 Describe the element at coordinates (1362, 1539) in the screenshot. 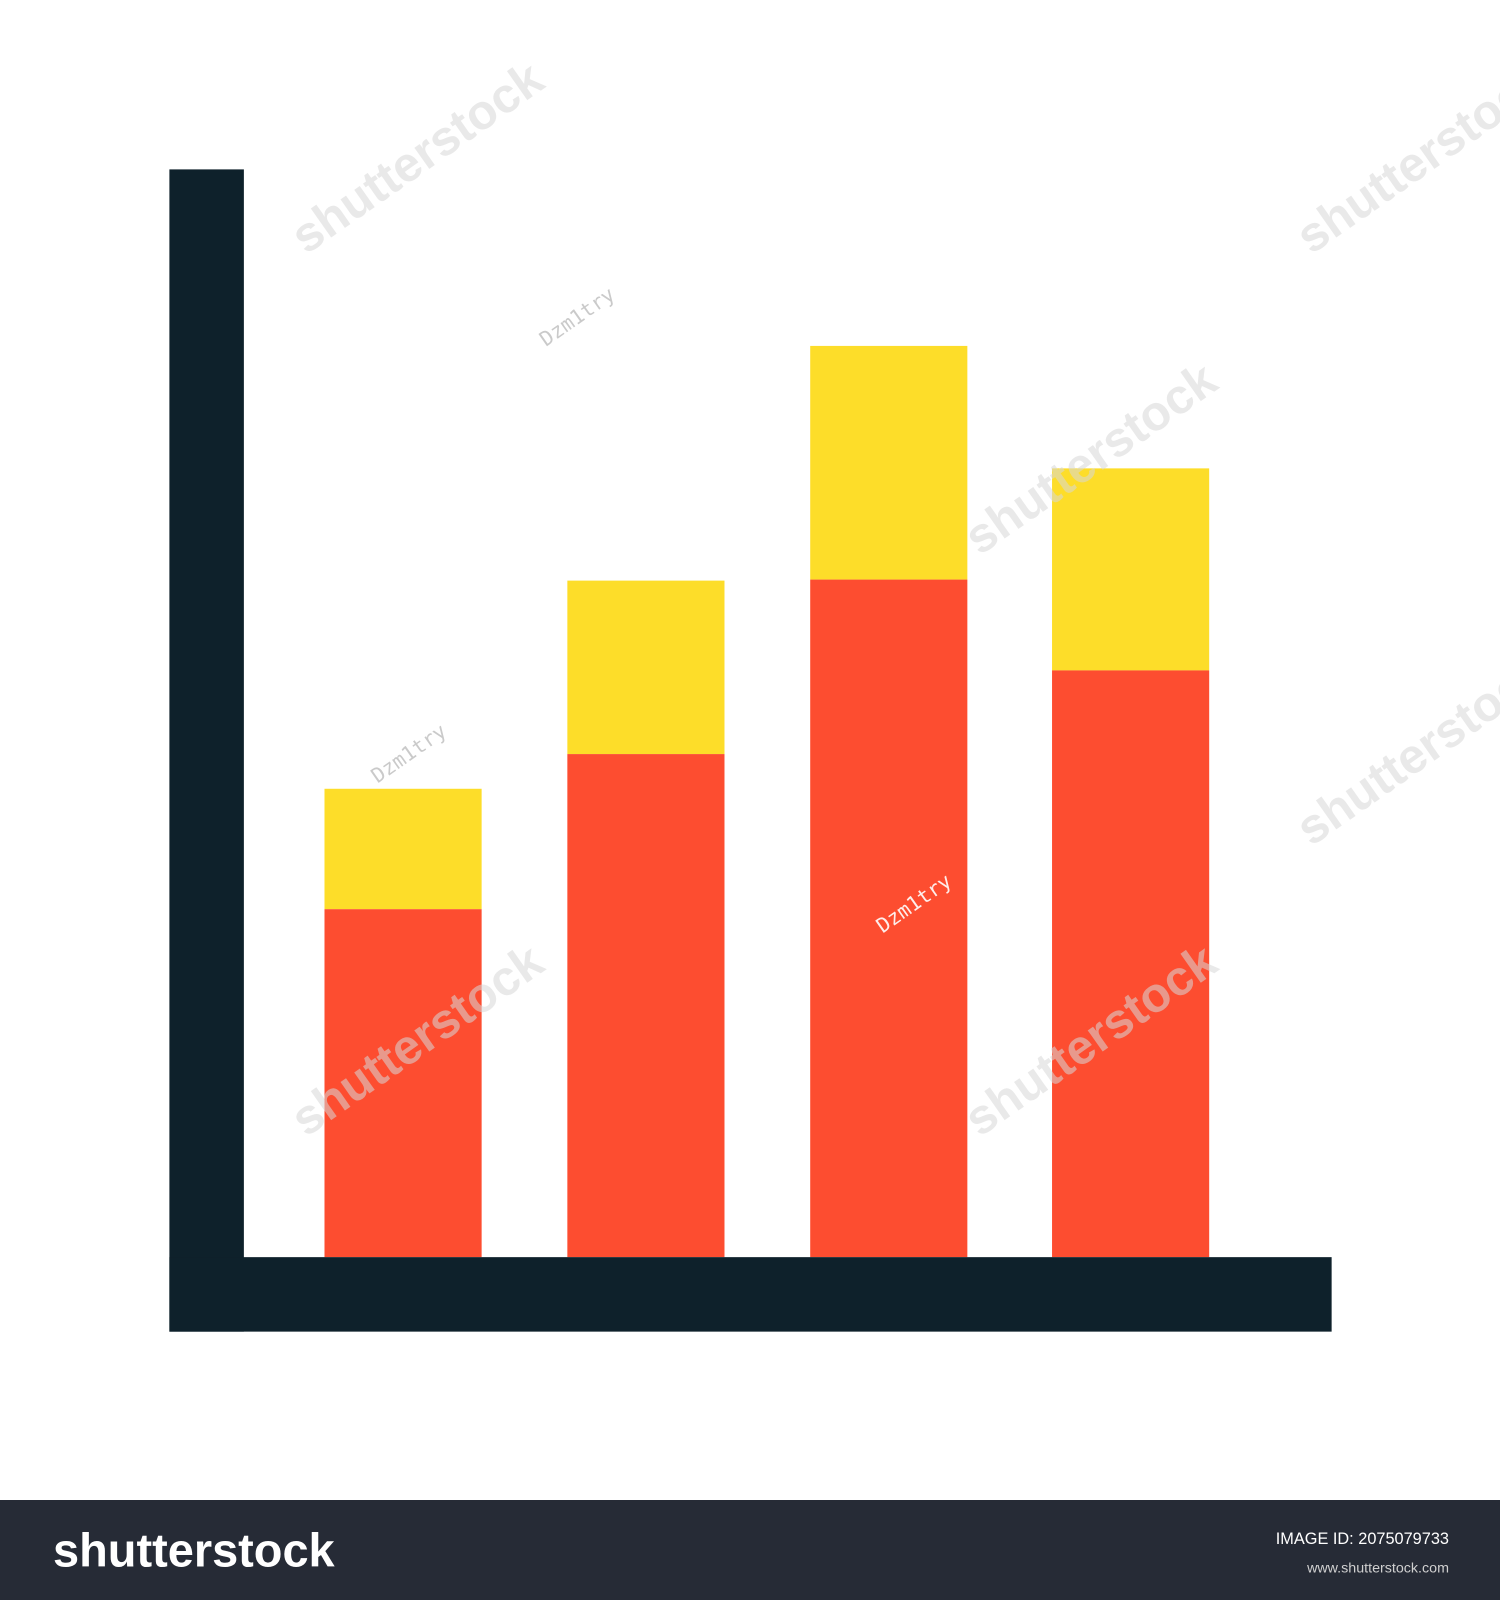

I see `image-id: IMAGE ID: 2075079733` at that location.